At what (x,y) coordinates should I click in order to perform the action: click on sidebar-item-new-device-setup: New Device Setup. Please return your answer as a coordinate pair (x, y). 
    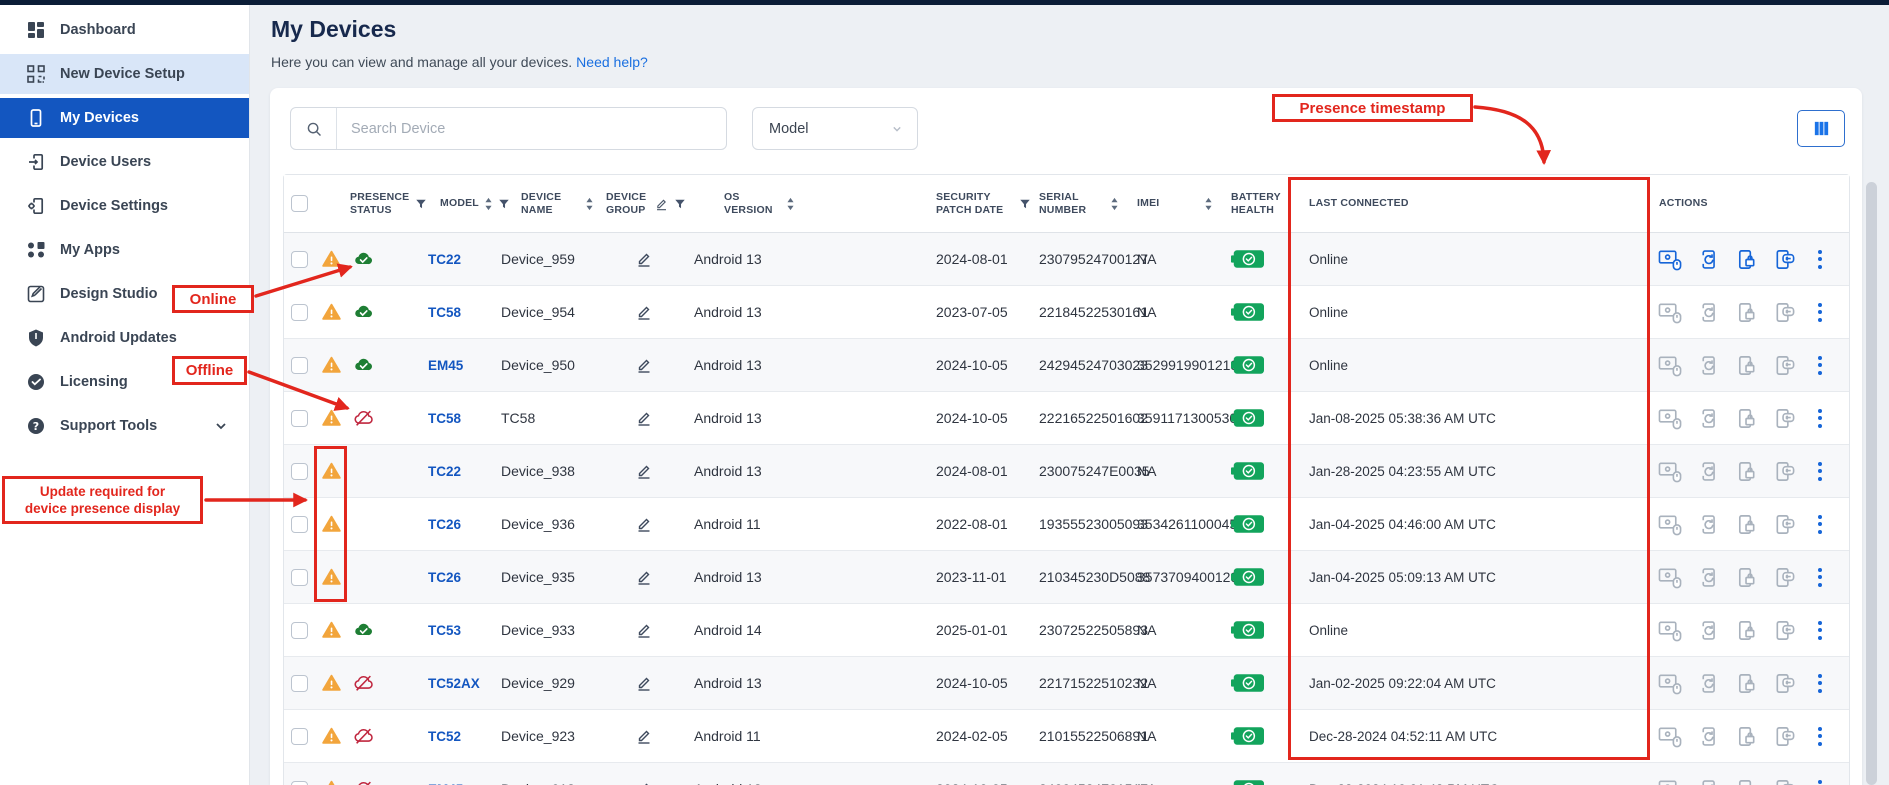
    Looking at the image, I should click on (124, 74).